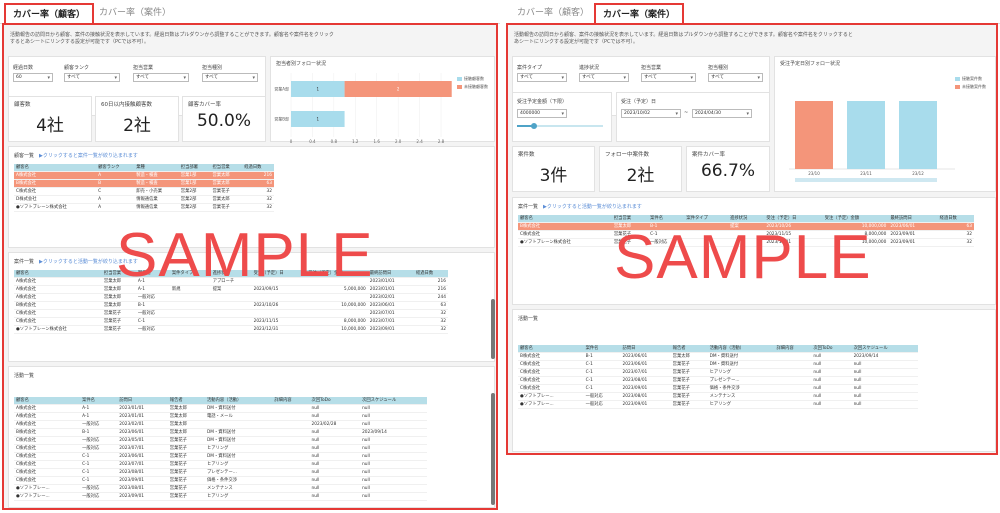  Describe the element at coordinates (390, 297) in the screenshot. I see `table-cell: 2023/02/01` at that location.